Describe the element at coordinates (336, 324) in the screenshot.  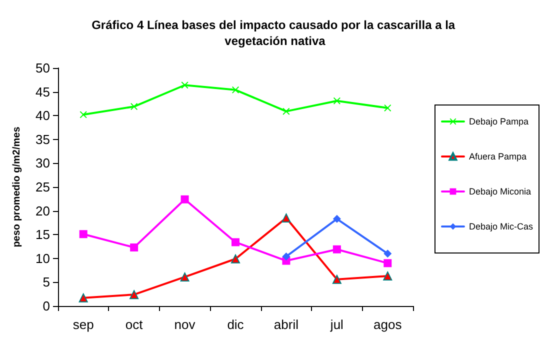
I see `x-tick-label: jul` at that location.